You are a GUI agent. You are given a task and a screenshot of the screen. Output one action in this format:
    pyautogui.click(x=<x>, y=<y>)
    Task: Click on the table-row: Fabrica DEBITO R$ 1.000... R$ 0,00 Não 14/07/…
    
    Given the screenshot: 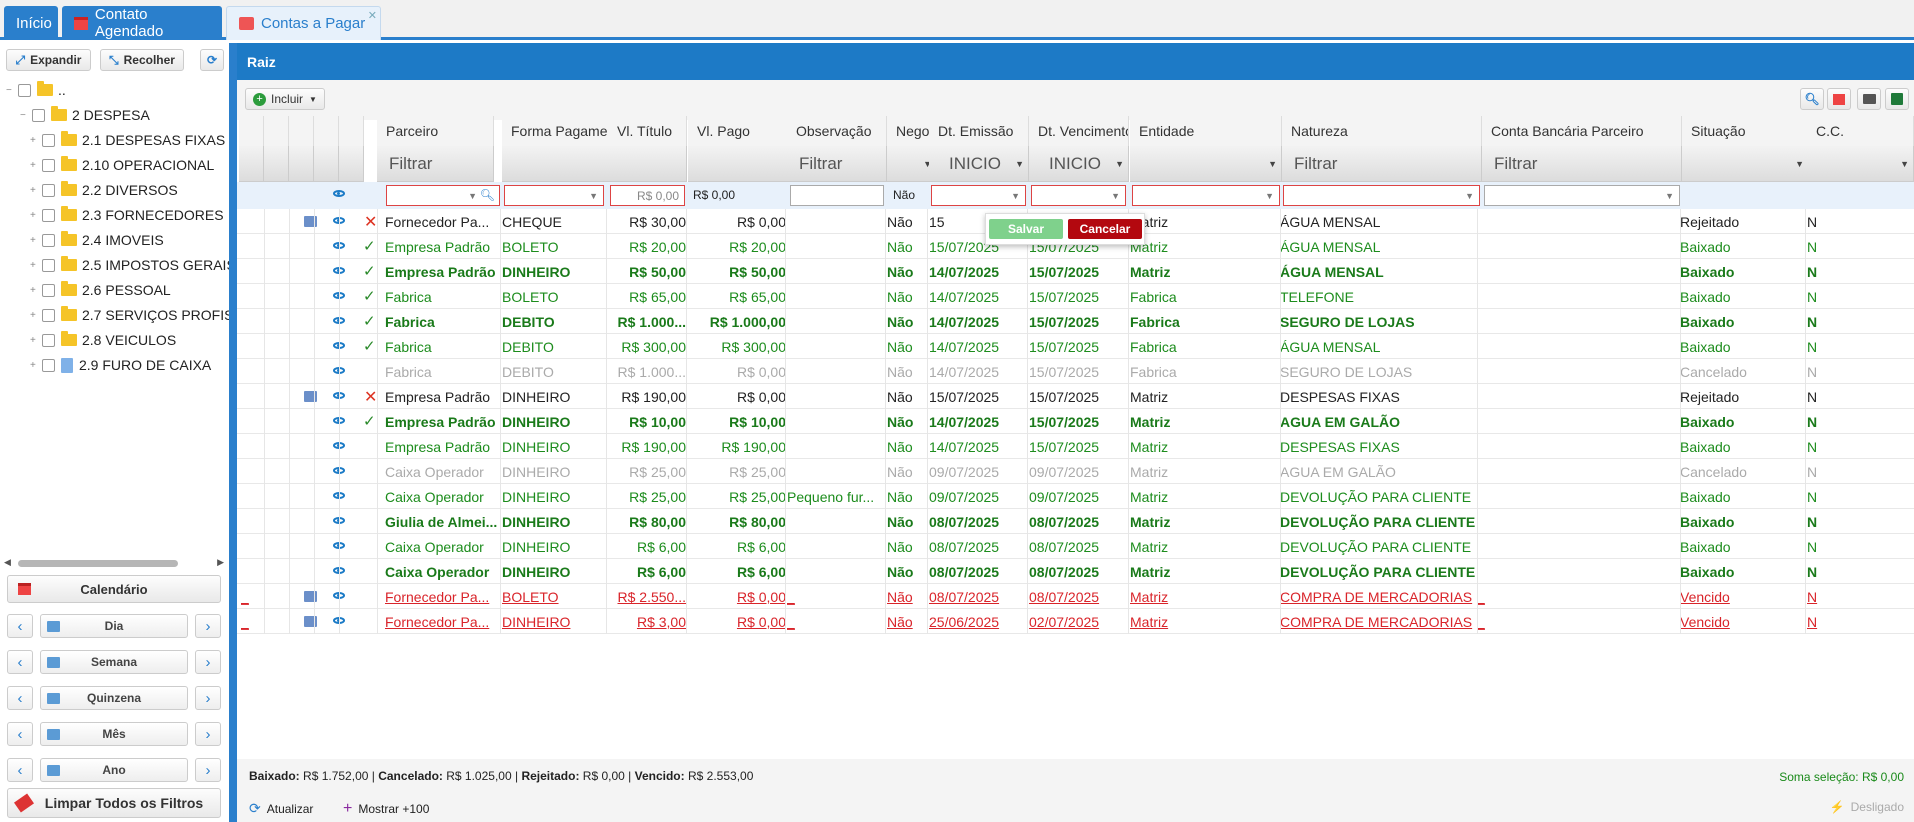 What is the action you would take?
    pyautogui.click(x=1075, y=371)
    